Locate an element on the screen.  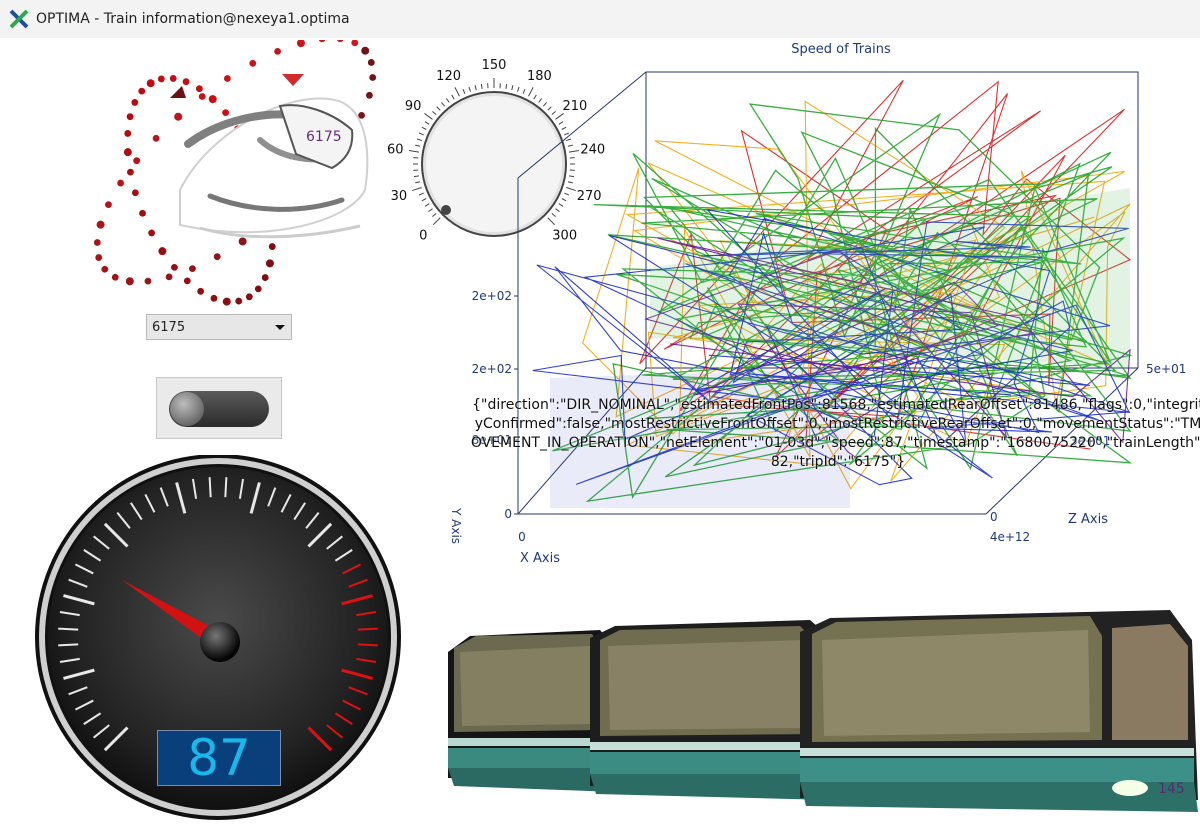
knob-label: 240 is located at coordinates (592, 149).